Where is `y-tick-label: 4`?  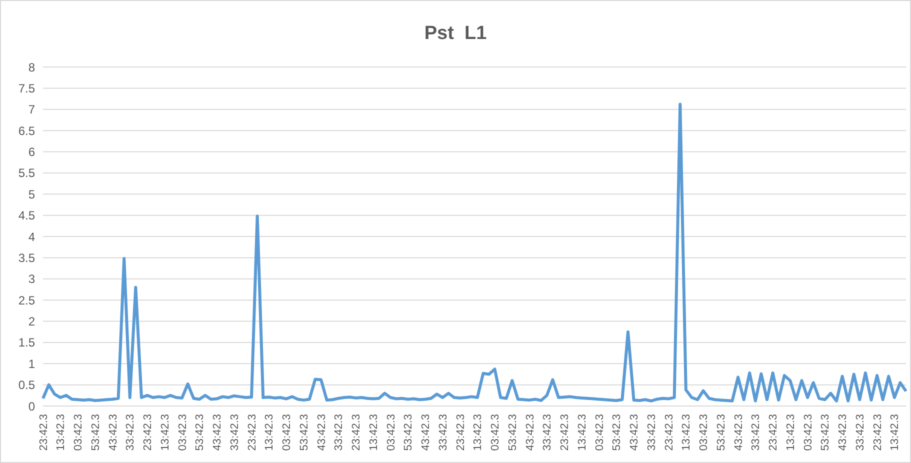
y-tick-label: 4 is located at coordinates (32, 237).